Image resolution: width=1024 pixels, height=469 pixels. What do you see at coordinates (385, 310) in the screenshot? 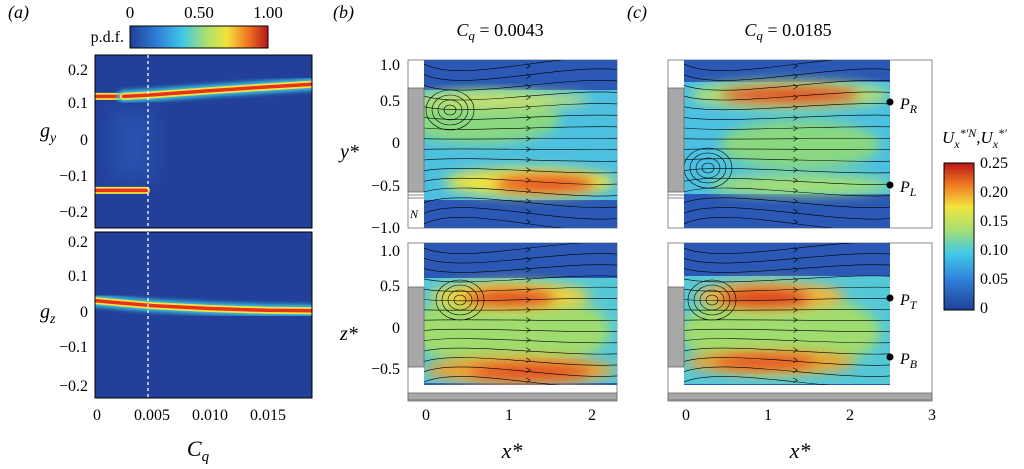
I see `b-bottom-yticks: 1.0 0.5 0 −0.5` at bounding box center [385, 310].